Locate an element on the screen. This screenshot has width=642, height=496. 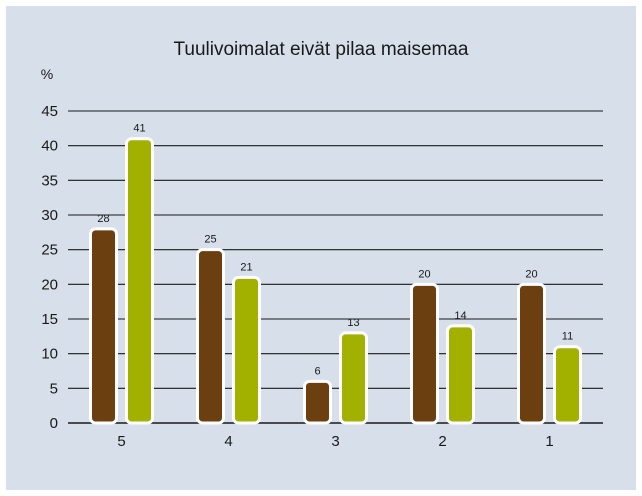
data-label: 21 is located at coordinates (246, 267).